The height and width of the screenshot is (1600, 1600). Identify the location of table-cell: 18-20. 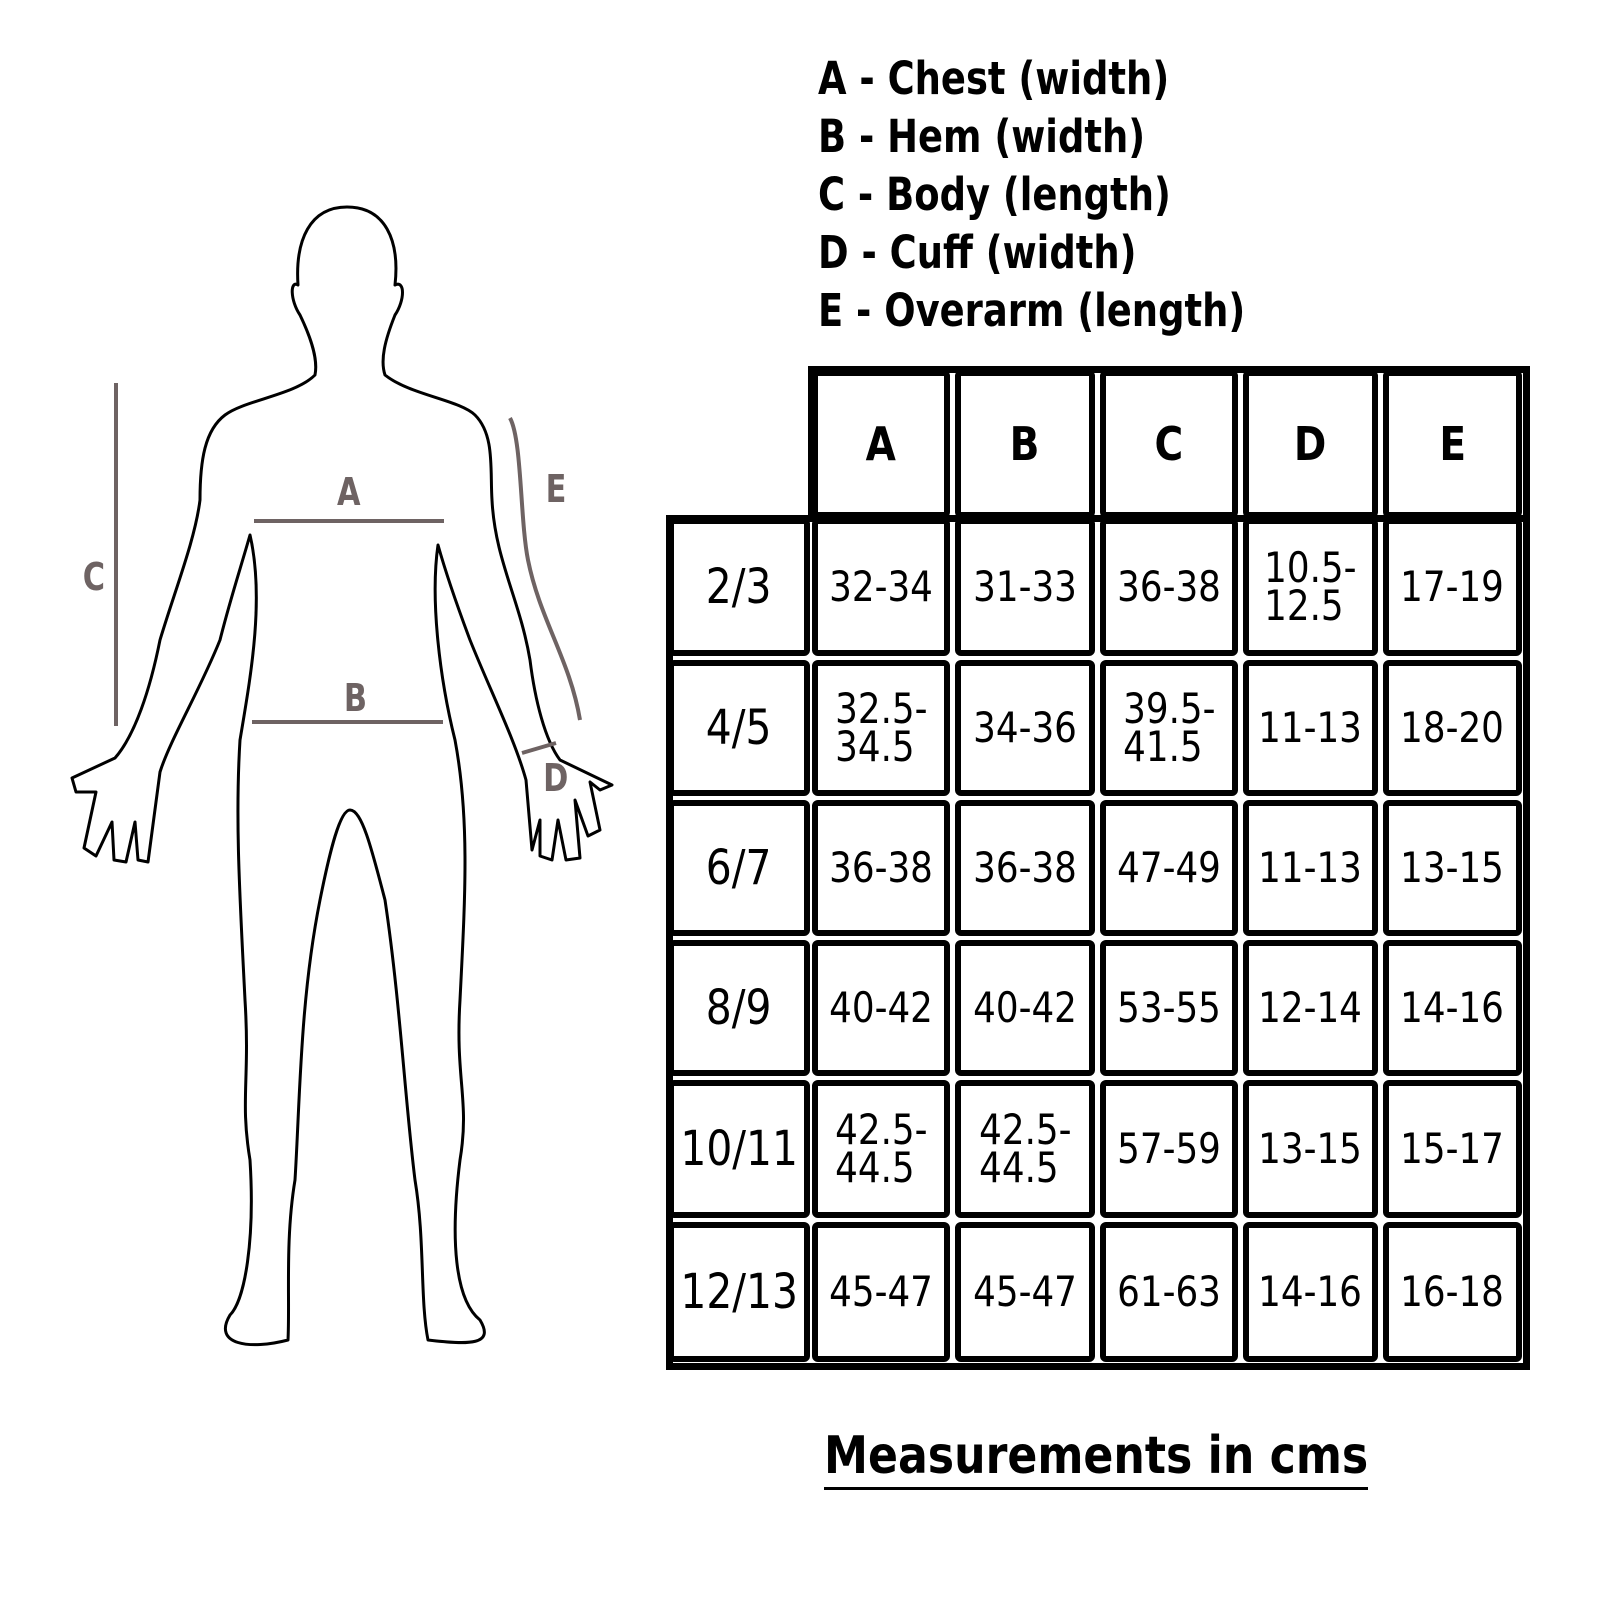
(1452, 728).